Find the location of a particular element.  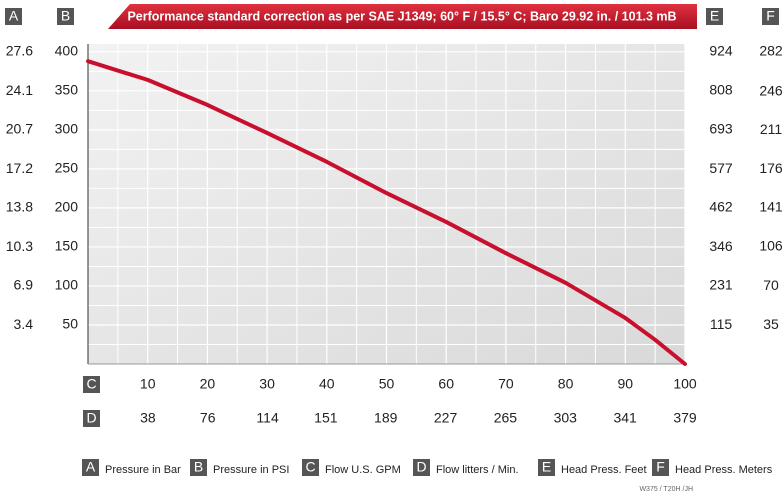

footnote: W375 / T20H /JH is located at coordinates (666, 489).